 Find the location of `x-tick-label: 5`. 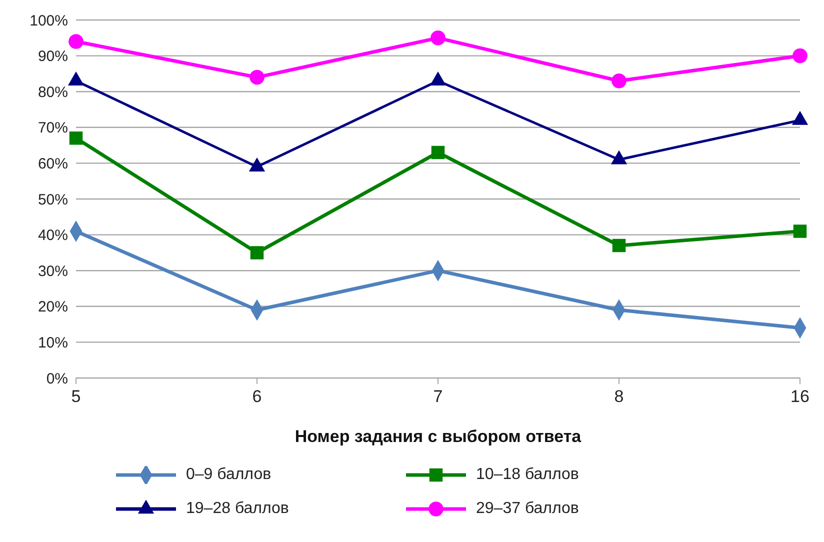

x-tick-label: 5 is located at coordinates (76, 396).